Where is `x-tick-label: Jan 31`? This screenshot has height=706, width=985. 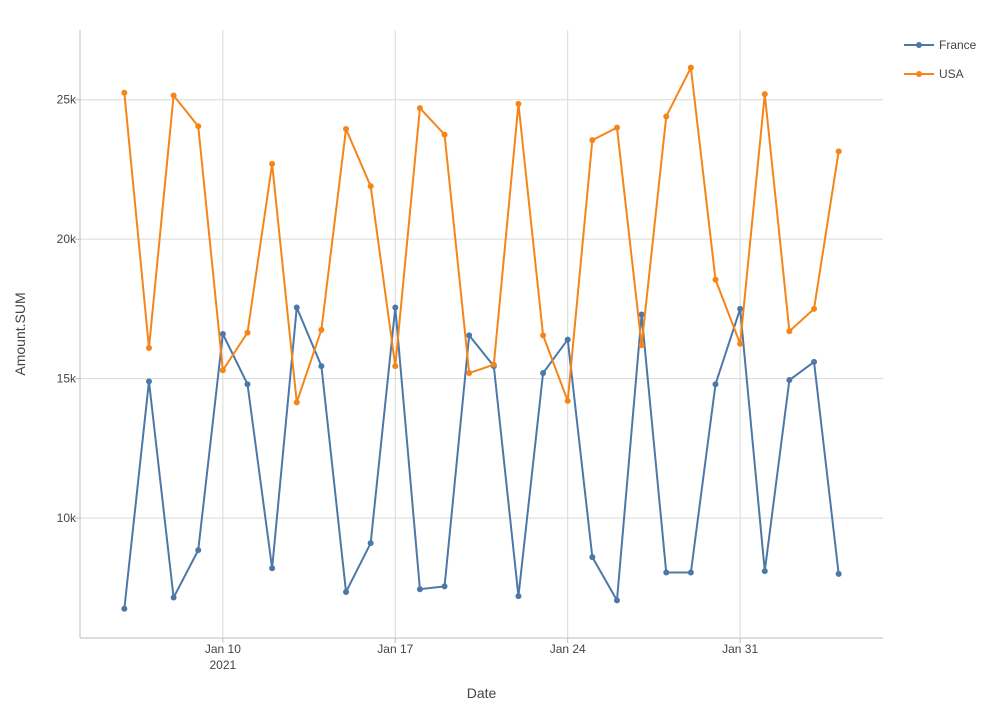
x-tick-label: Jan 31 is located at coordinates (740, 649).